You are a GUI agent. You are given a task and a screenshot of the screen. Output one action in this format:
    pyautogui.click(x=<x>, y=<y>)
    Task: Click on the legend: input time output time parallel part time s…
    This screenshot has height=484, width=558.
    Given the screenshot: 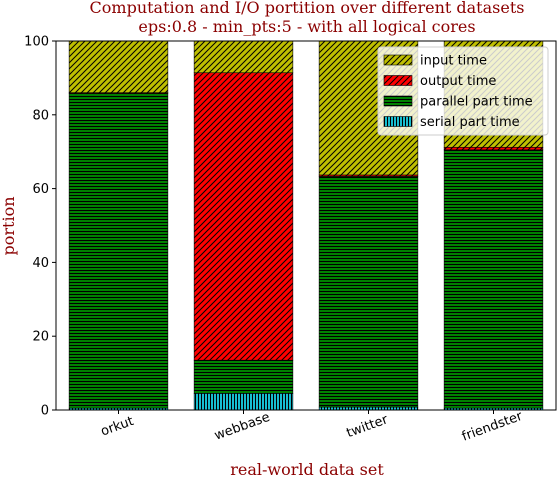 What is the action you would take?
    pyautogui.click(x=463, y=91)
    